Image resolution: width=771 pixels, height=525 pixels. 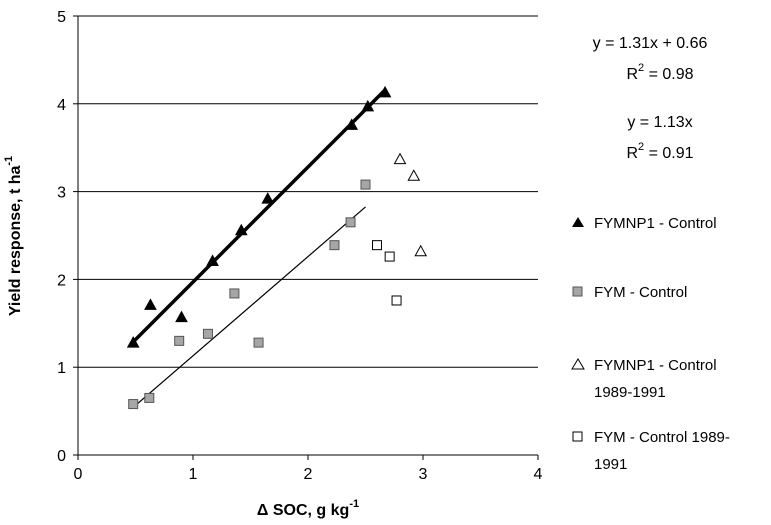 What do you see at coordinates (61, 456) in the screenshot?
I see `y-tick-label: 0` at bounding box center [61, 456].